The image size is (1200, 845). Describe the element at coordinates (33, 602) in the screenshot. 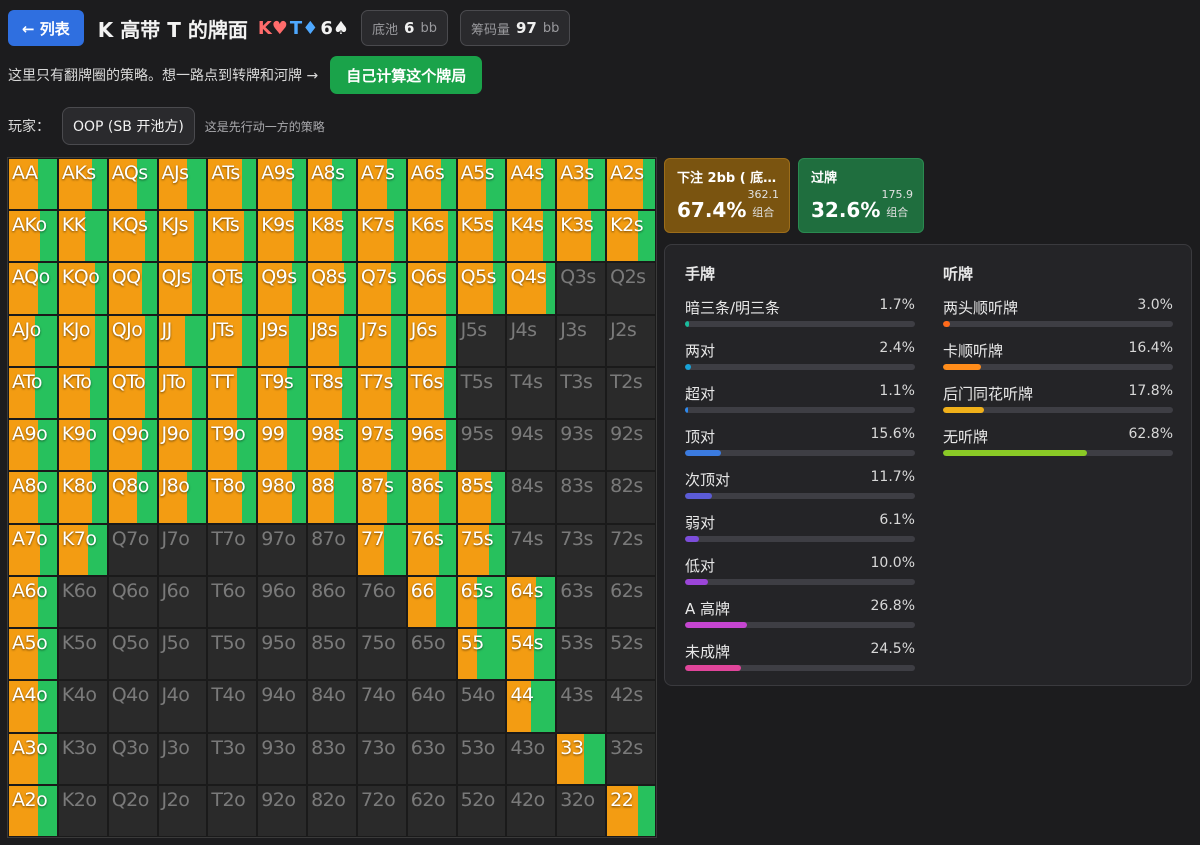

I see `hand-cell-A6o: A6o` at that location.